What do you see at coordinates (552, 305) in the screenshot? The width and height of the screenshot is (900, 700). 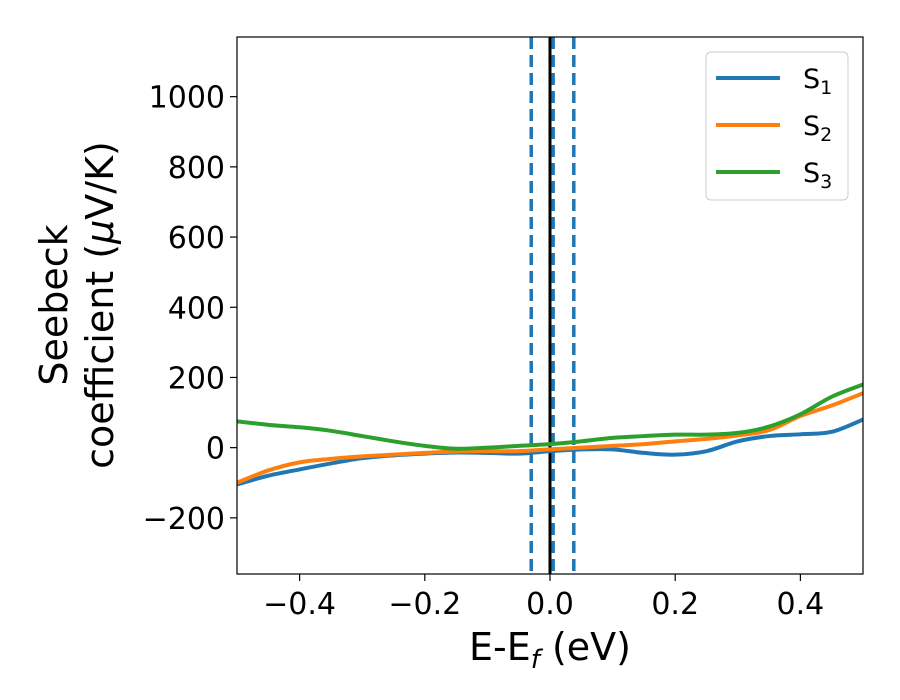 I see `vertical-reference-lines` at bounding box center [552, 305].